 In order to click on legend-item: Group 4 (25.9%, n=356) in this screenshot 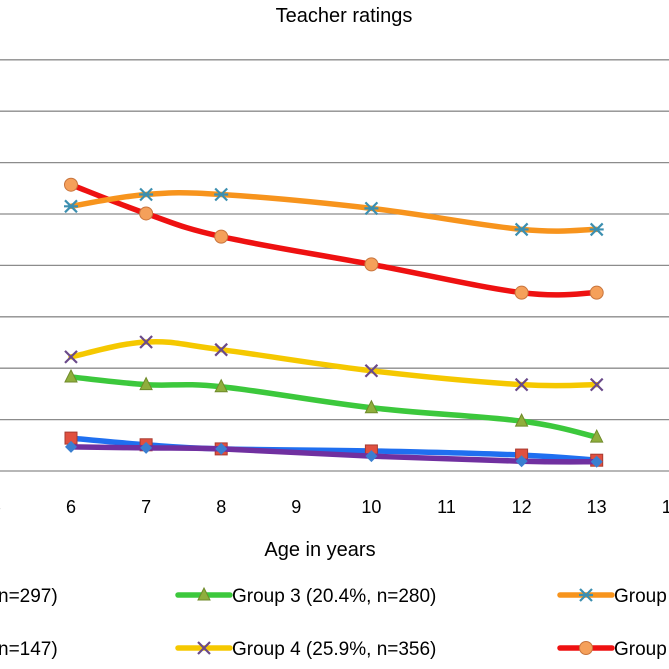, I will do `click(305, 649)`.